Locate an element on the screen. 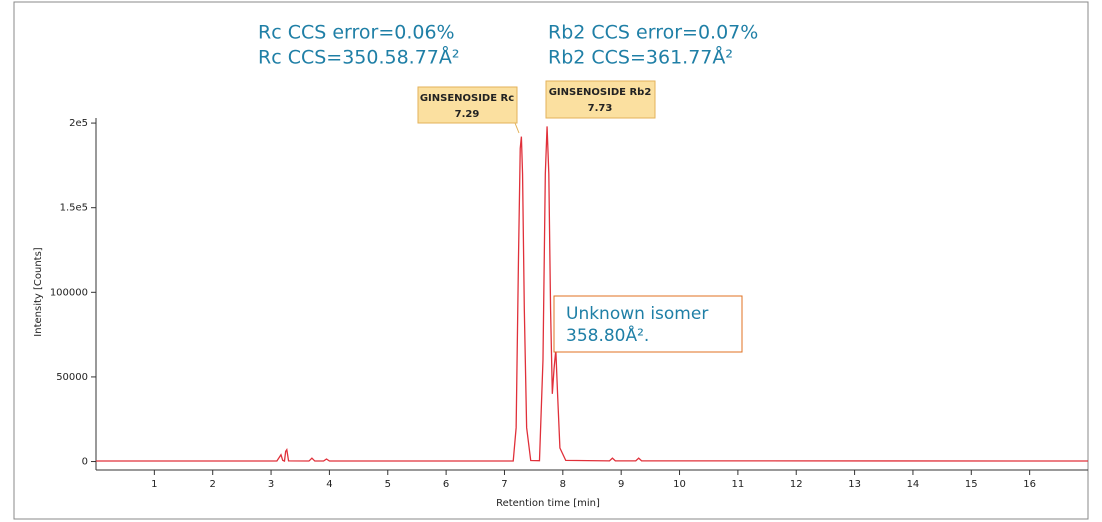  isomer-label: 358.80Å². is located at coordinates (607, 335).